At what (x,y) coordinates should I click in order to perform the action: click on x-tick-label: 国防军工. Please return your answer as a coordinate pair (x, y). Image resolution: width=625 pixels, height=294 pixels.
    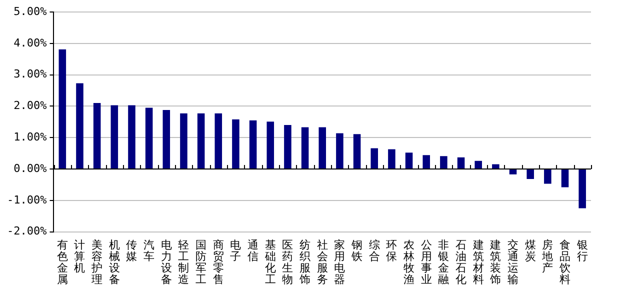
    Looking at the image, I should click on (201, 262).